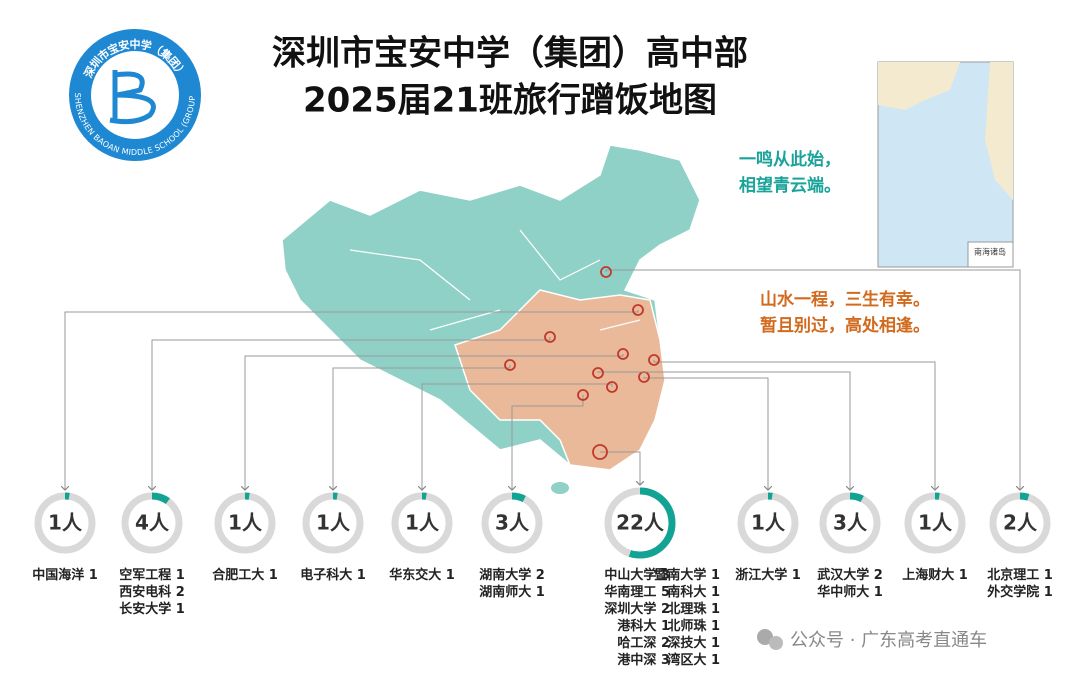 Image resolution: width=1080 pixels, height=685 pixels. What do you see at coordinates (415, 575) in the screenshot?
I see `school-name: 华东交大` at bounding box center [415, 575].